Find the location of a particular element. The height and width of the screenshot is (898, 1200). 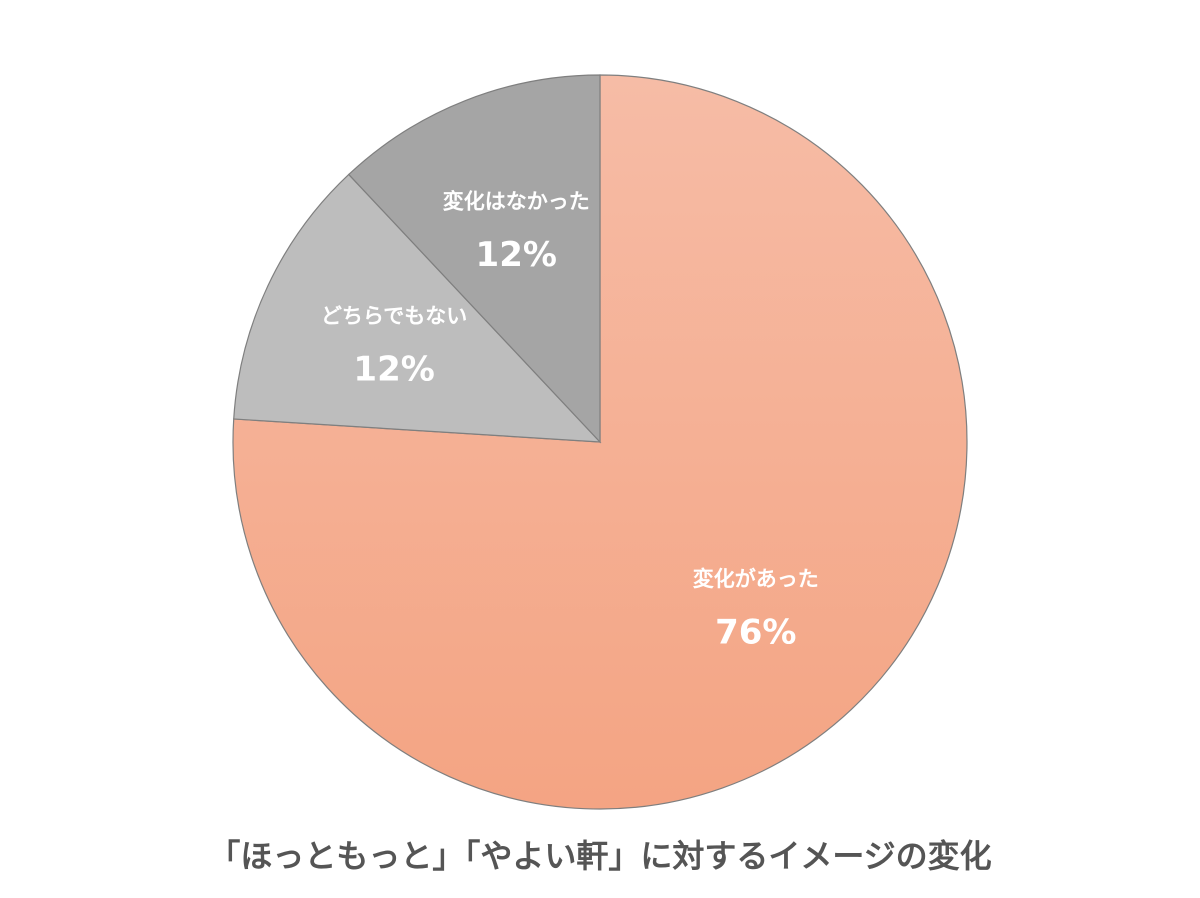

slice-value-label: 76% is located at coordinates (755, 632).